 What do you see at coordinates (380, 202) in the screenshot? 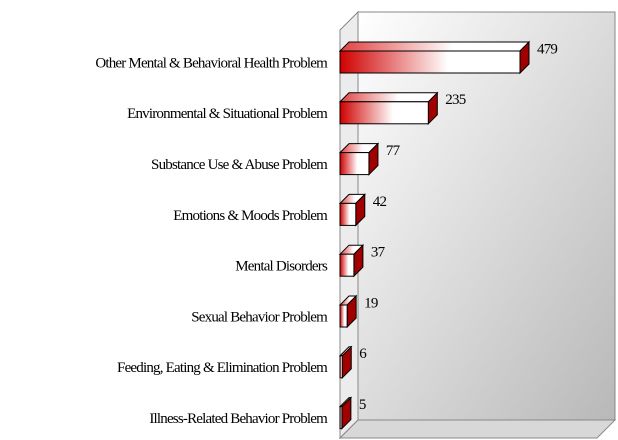
I see `value-label: 42` at bounding box center [380, 202].